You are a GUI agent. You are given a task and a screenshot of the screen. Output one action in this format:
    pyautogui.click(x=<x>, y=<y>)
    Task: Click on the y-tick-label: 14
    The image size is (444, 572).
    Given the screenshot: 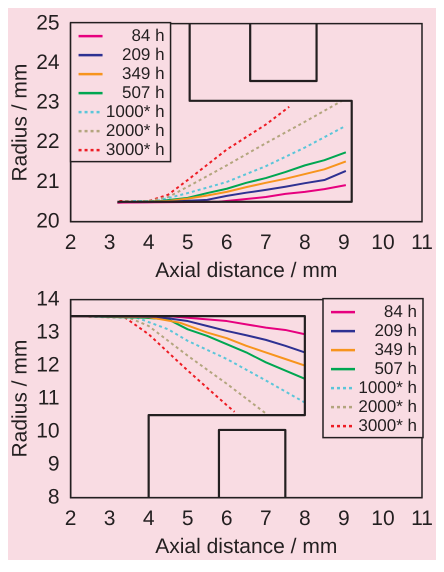 What is the action you would take?
    pyautogui.click(x=48, y=298)
    